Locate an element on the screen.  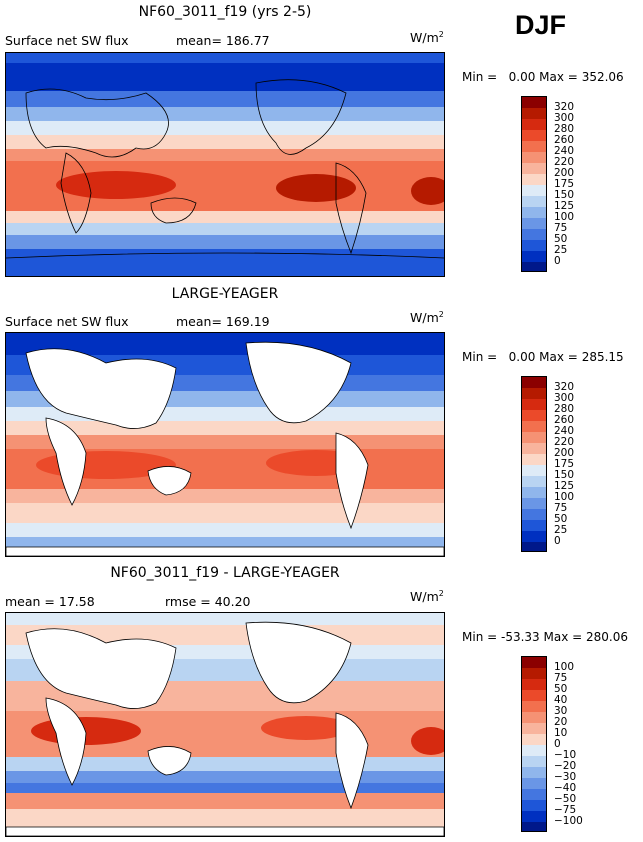
panel3-max-value: 280.06 is located at coordinates (607, 637).